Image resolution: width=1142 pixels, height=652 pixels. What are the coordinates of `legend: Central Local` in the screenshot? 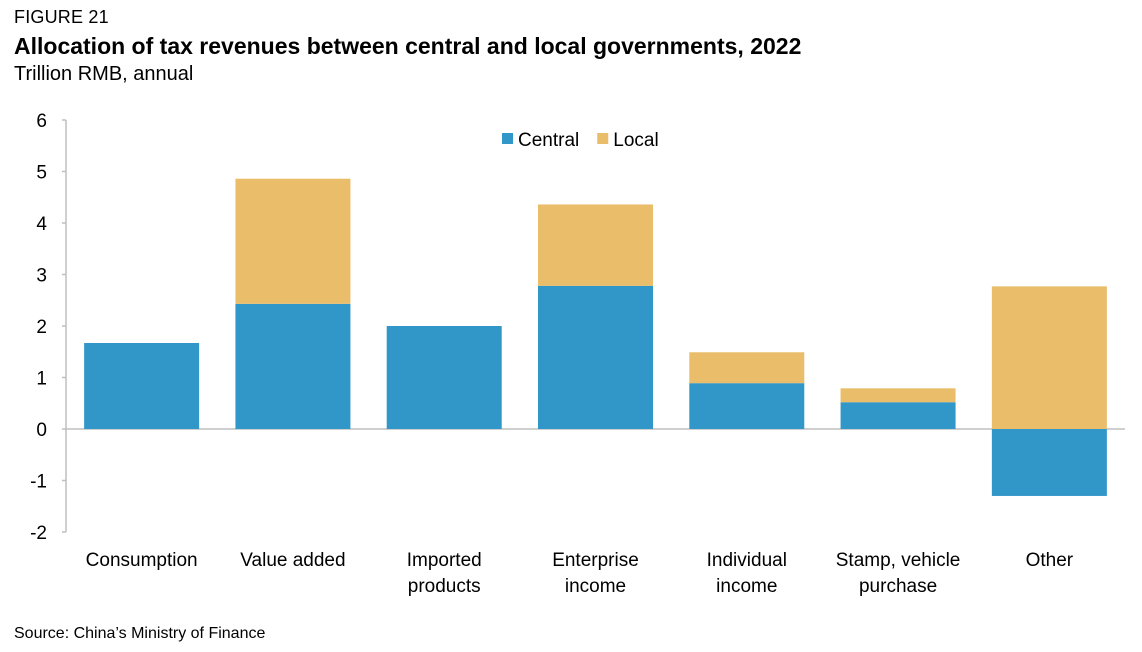 It's located at (580, 140).